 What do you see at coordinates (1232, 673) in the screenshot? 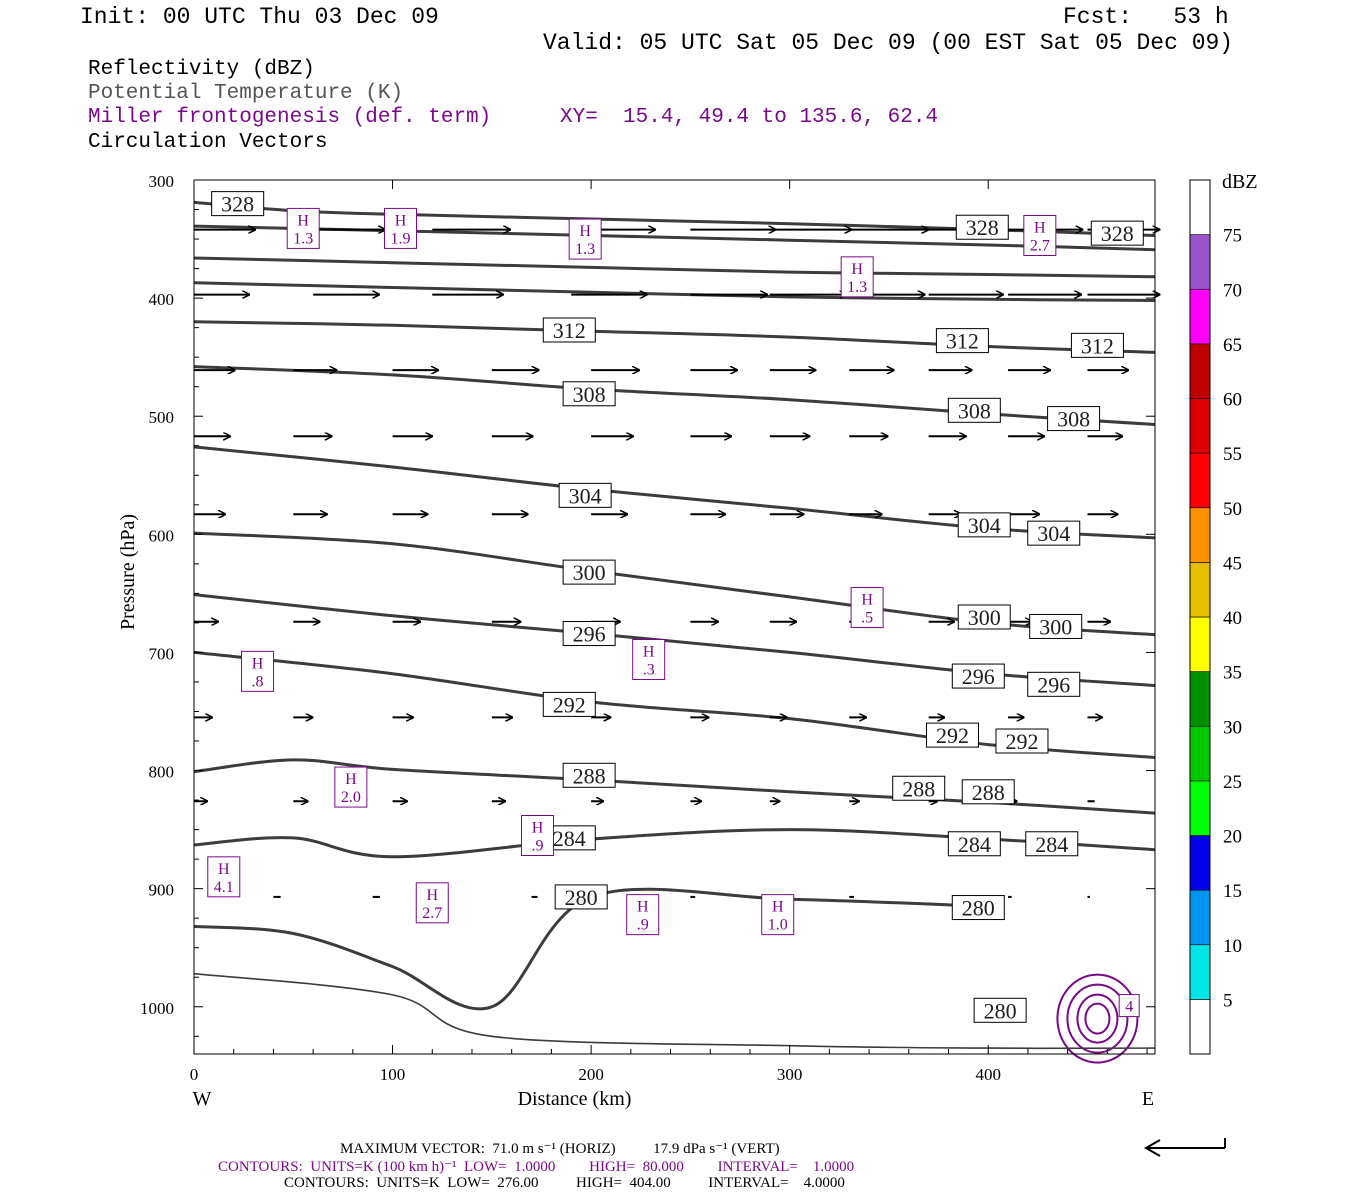
I see `colorbar-label-35: 35` at bounding box center [1232, 673].